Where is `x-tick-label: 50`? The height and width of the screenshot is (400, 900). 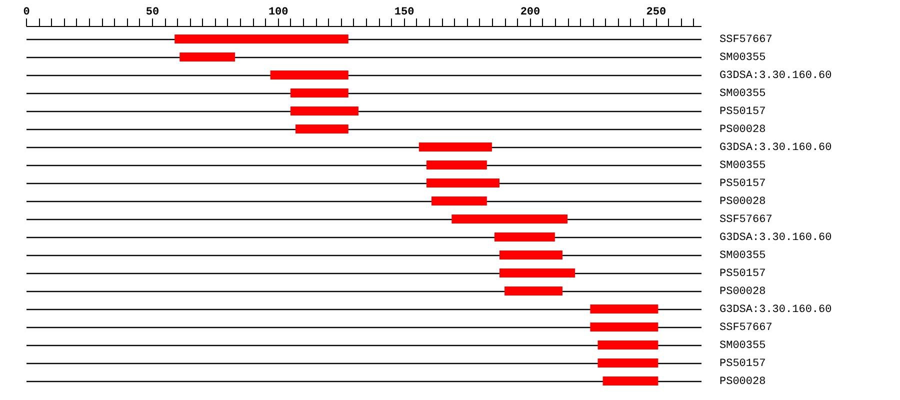 x-tick-label: 50 is located at coordinates (153, 12).